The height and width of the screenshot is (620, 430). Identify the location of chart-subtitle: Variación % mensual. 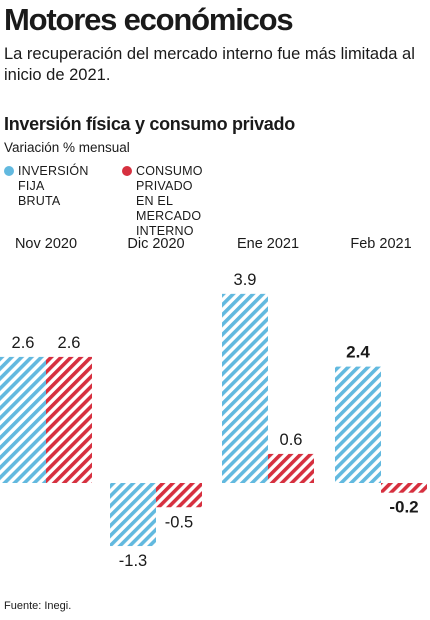
(67, 147).